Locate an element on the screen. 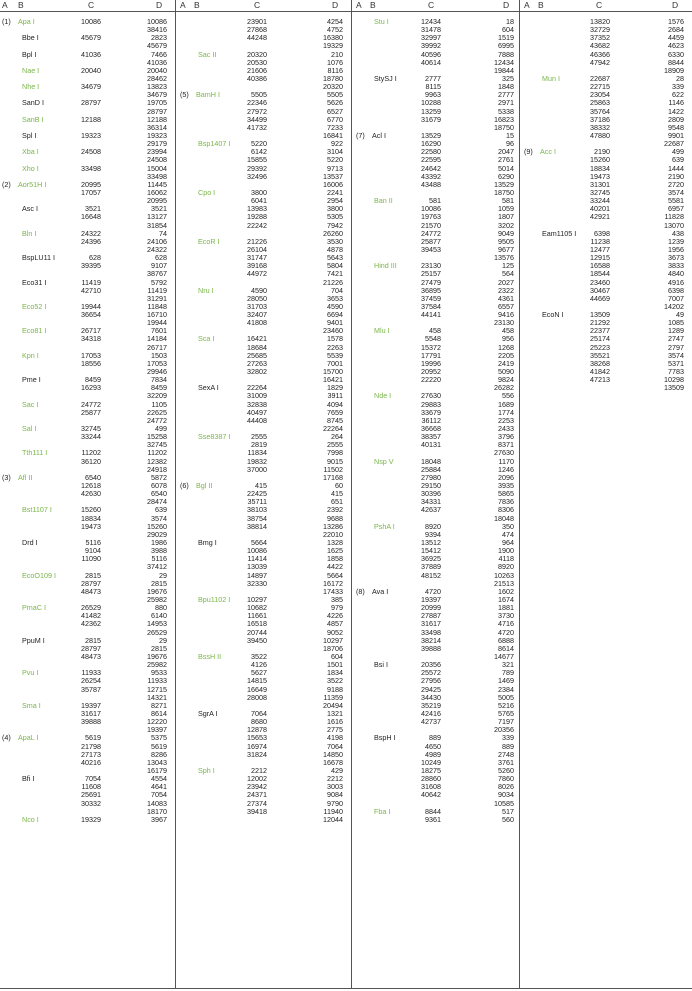  table-row: 24322 is located at coordinates (87, 249).